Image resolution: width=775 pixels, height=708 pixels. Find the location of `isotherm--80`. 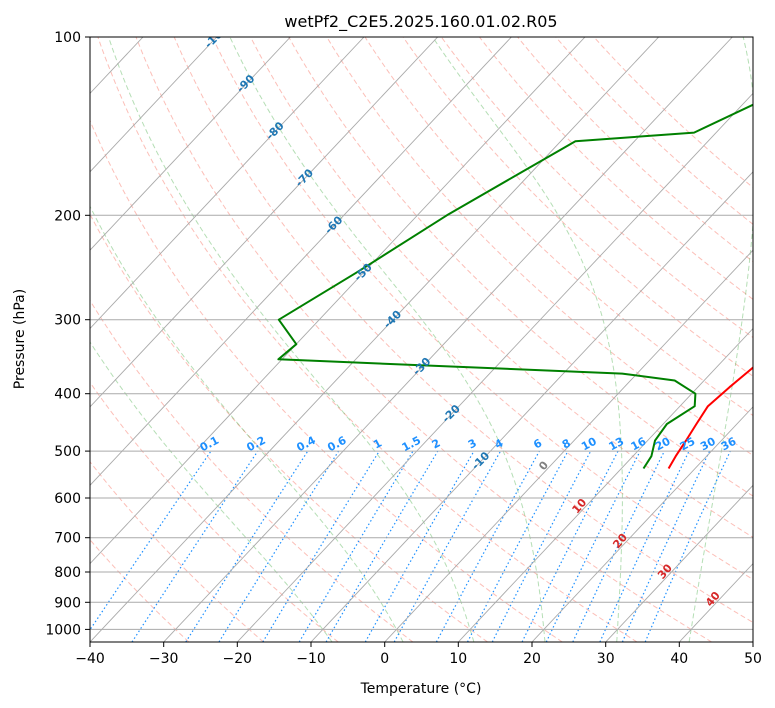

isotherm--80 is located at coordinates (227, 183).